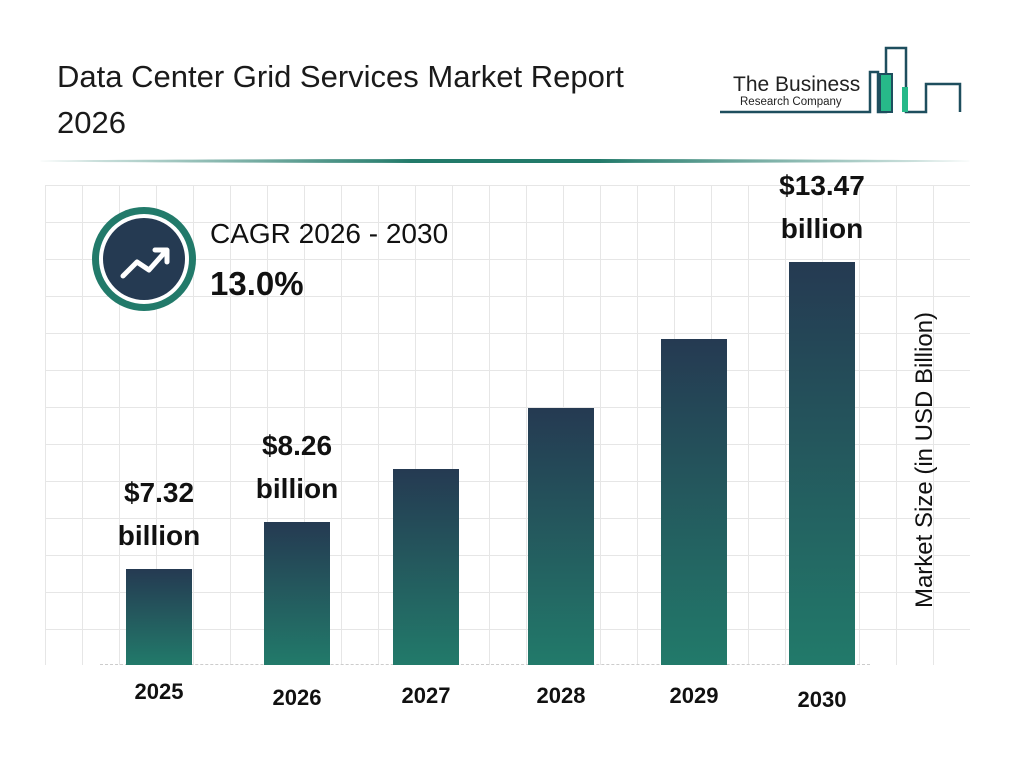  Describe the element at coordinates (297, 593) in the screenshot. I see `bar-2026` at that location.